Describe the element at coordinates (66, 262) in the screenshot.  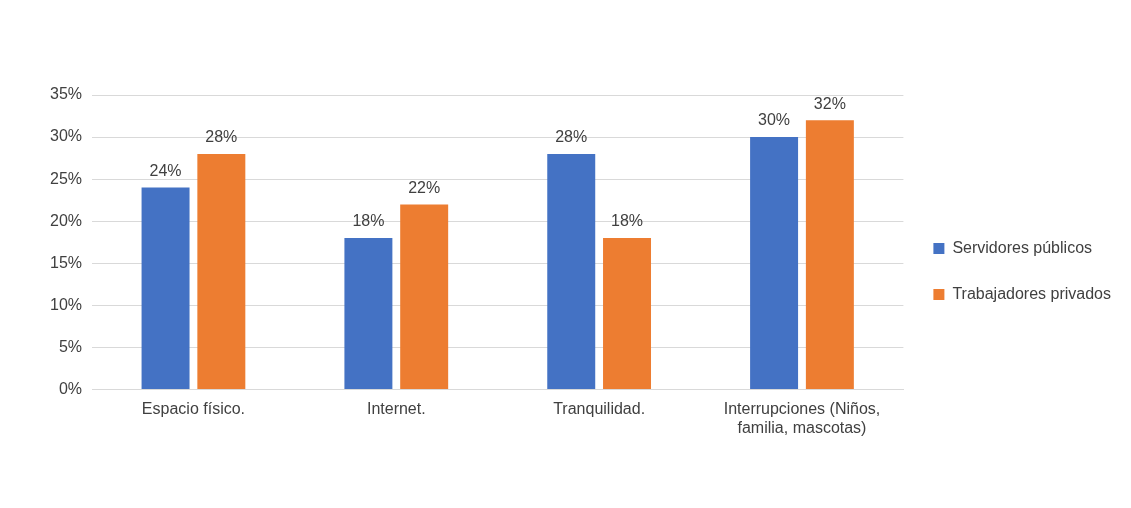
I see `y-tick-label: 15%` at that location.